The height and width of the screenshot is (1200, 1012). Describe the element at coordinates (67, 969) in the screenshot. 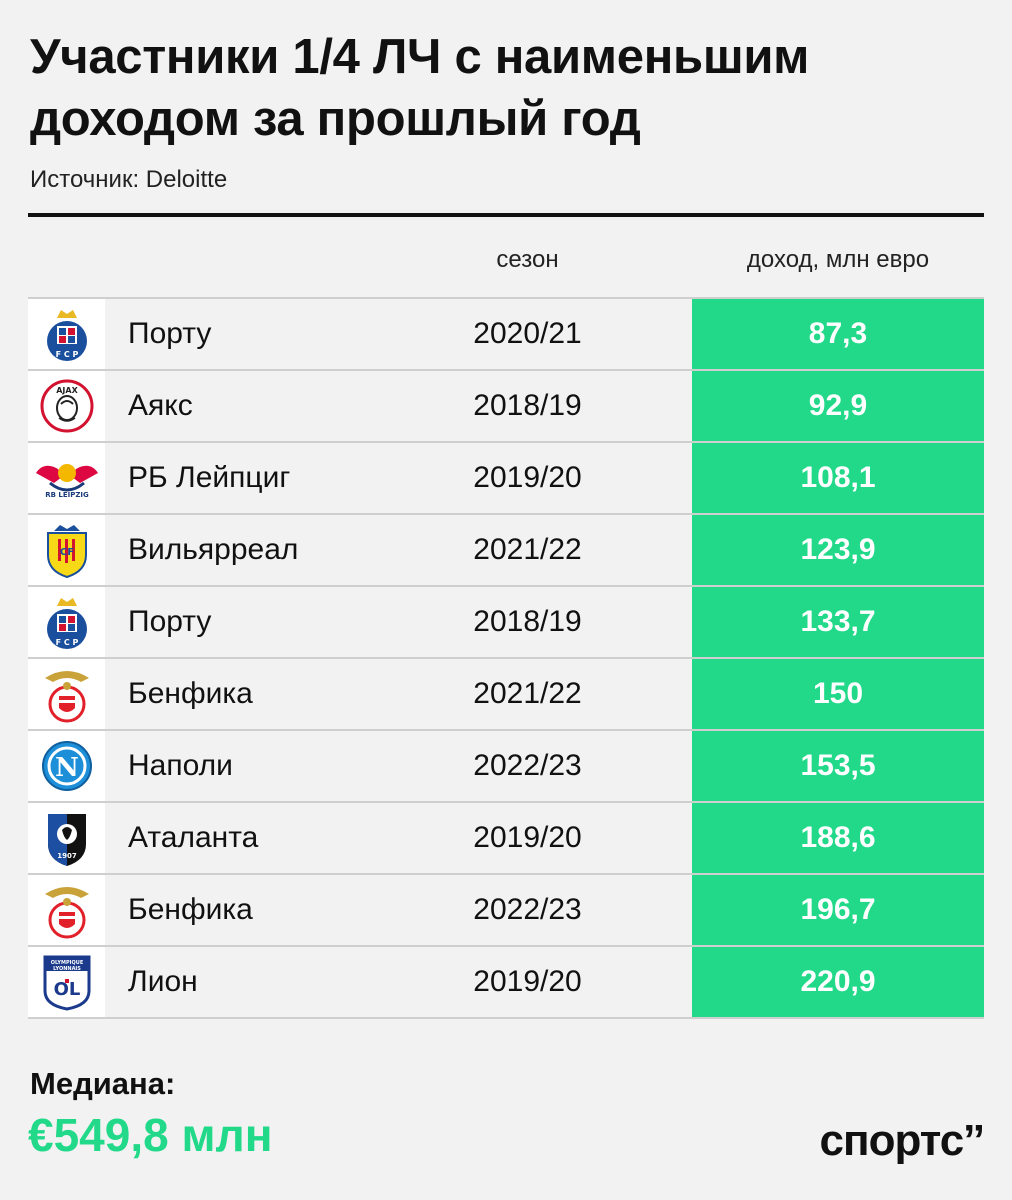

I see `svg-text: LYONNAIS` at that location.